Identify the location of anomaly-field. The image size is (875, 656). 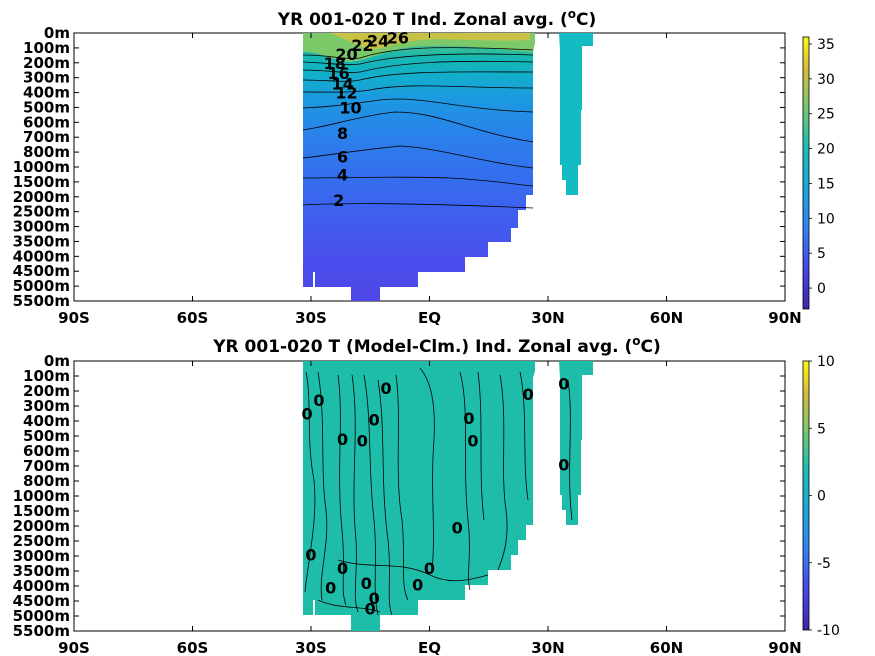
(448, 496).